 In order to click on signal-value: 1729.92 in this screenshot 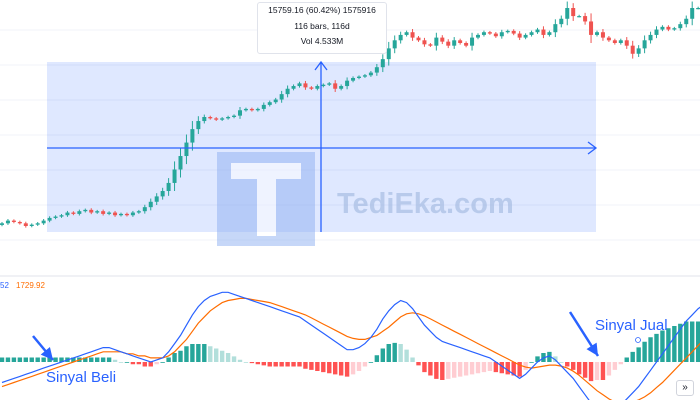, I will do `click(30, 285)`.